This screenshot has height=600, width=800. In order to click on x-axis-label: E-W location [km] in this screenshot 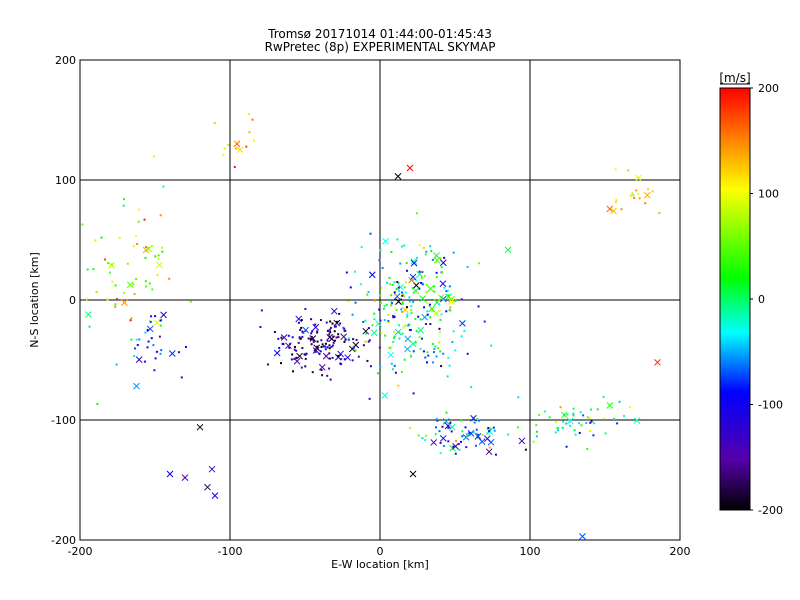, I will do `click(380, 564)`.